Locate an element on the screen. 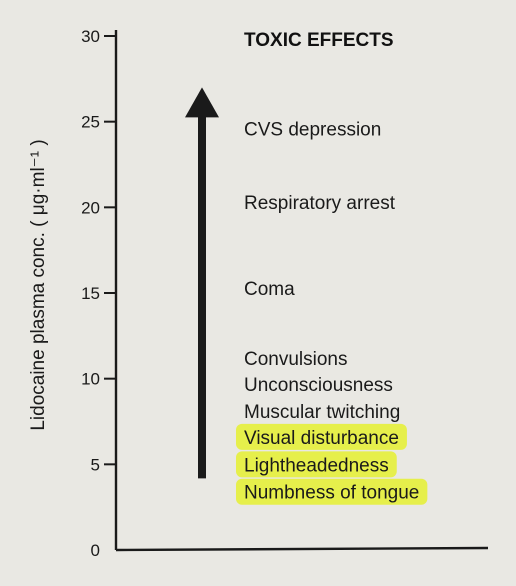  y-tick-label: 15 is located at coordinates (90, 293).